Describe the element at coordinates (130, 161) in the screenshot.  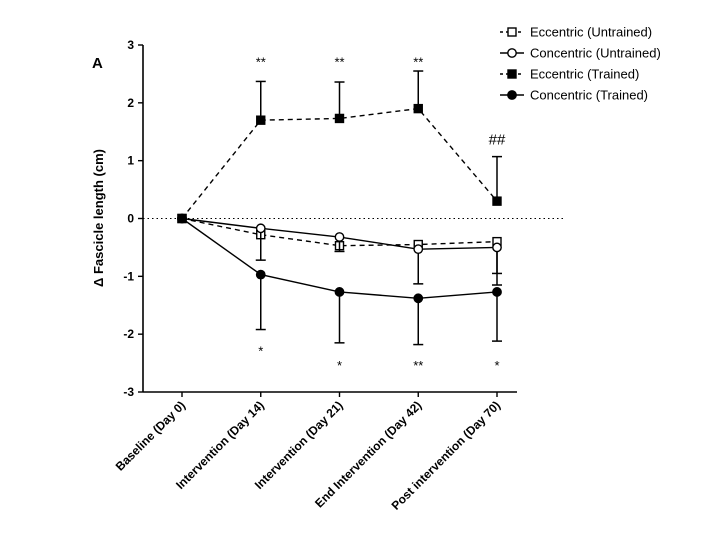
I see `y-tick-label: 1` at that location.